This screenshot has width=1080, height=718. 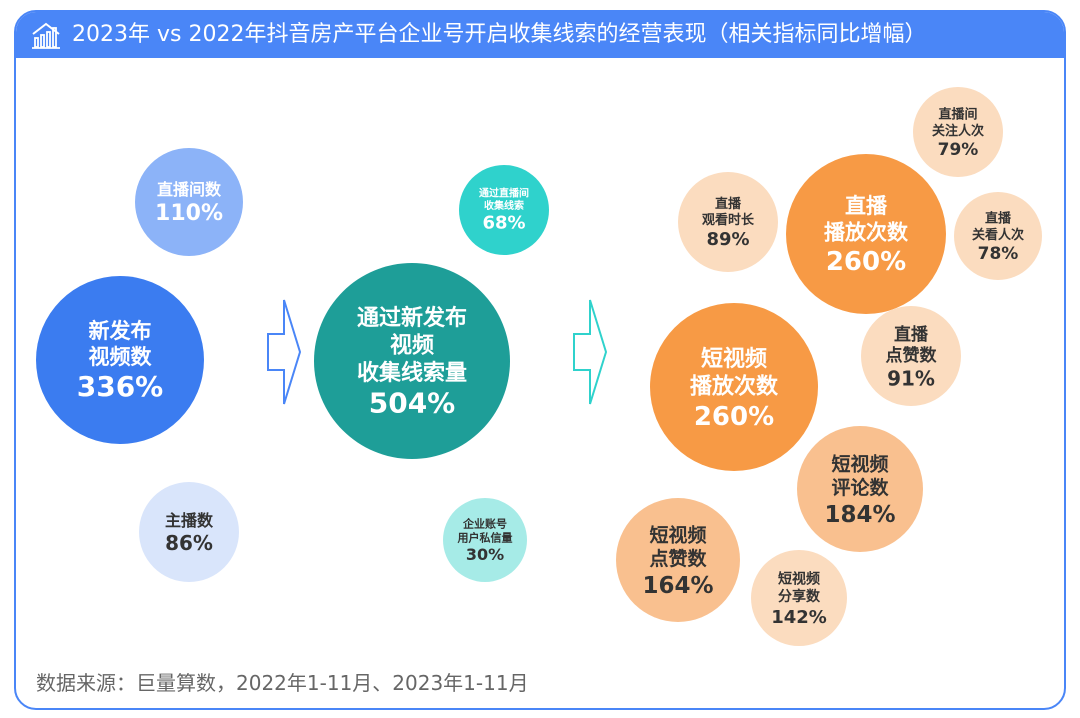 What do you see at coordinates (911, 379) in the screenshot?
I see `bubble-value-live-likes: 91%` at bounding box center [911, 379].